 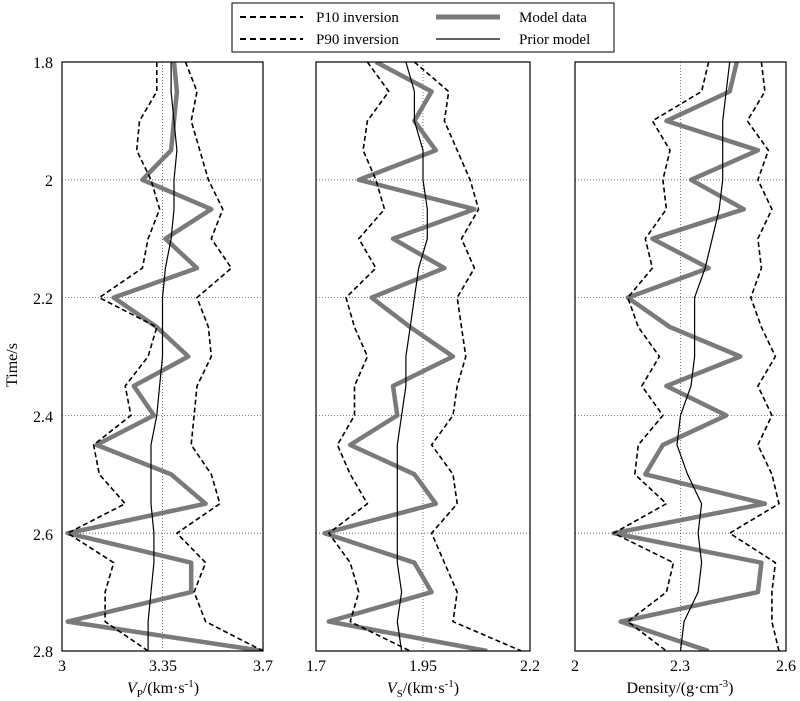 I want to click on x-axis-label: VS/(km·s-1), so click(x=423, y=689).